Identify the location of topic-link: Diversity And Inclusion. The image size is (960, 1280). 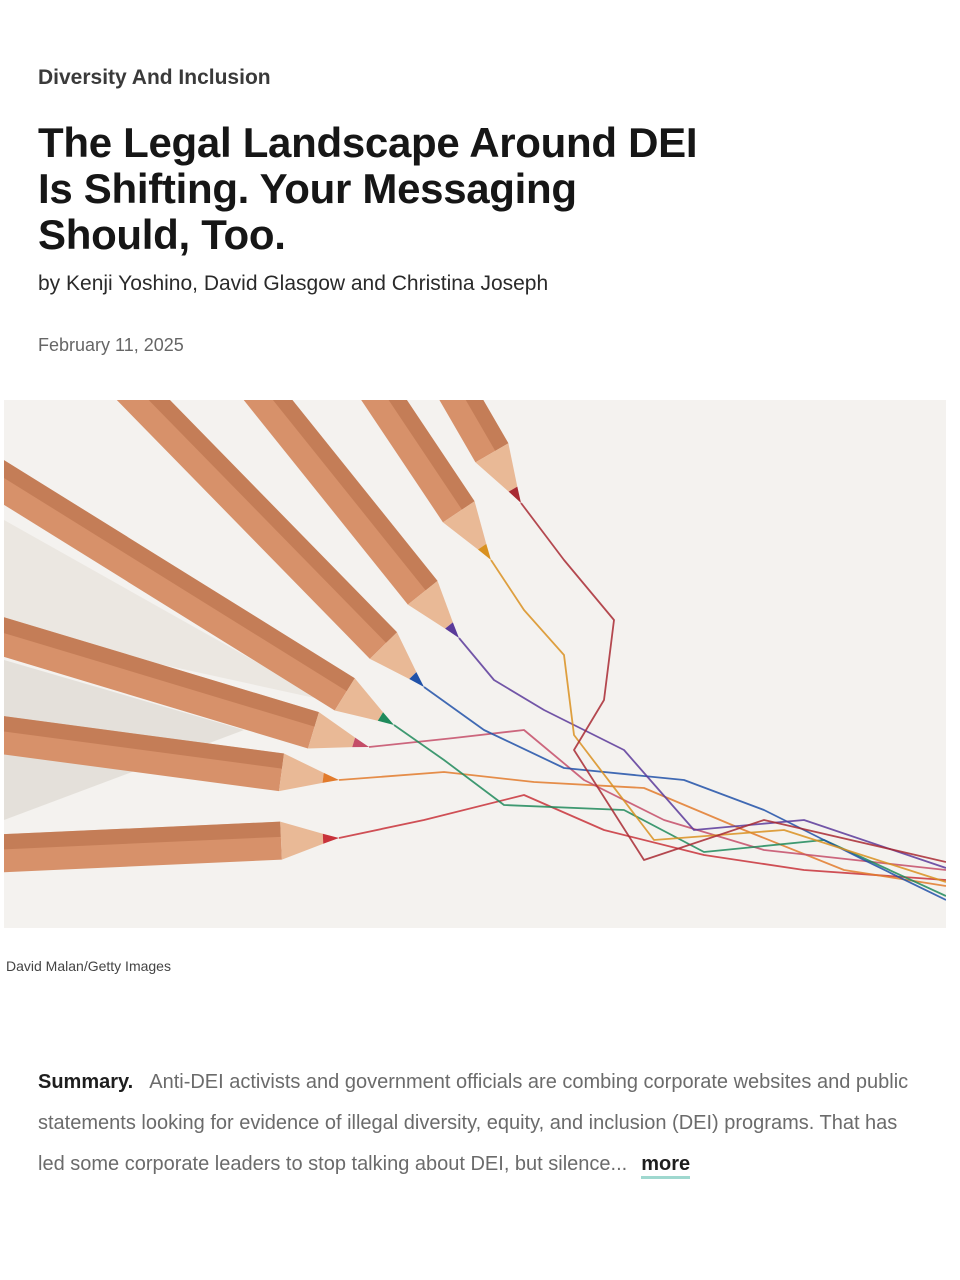
(154, 77).